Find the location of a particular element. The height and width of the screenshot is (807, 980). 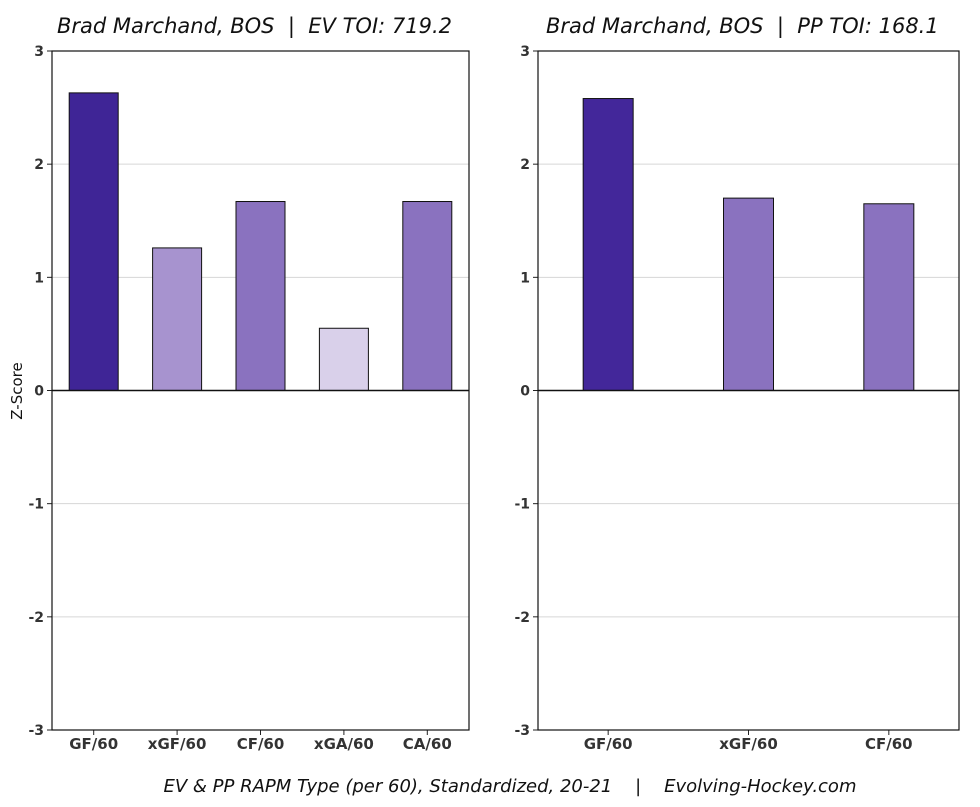

chart-title-pp: Brad Marchand, BOS | PP TOI: 168.1 is located at coordinates (742, 26).